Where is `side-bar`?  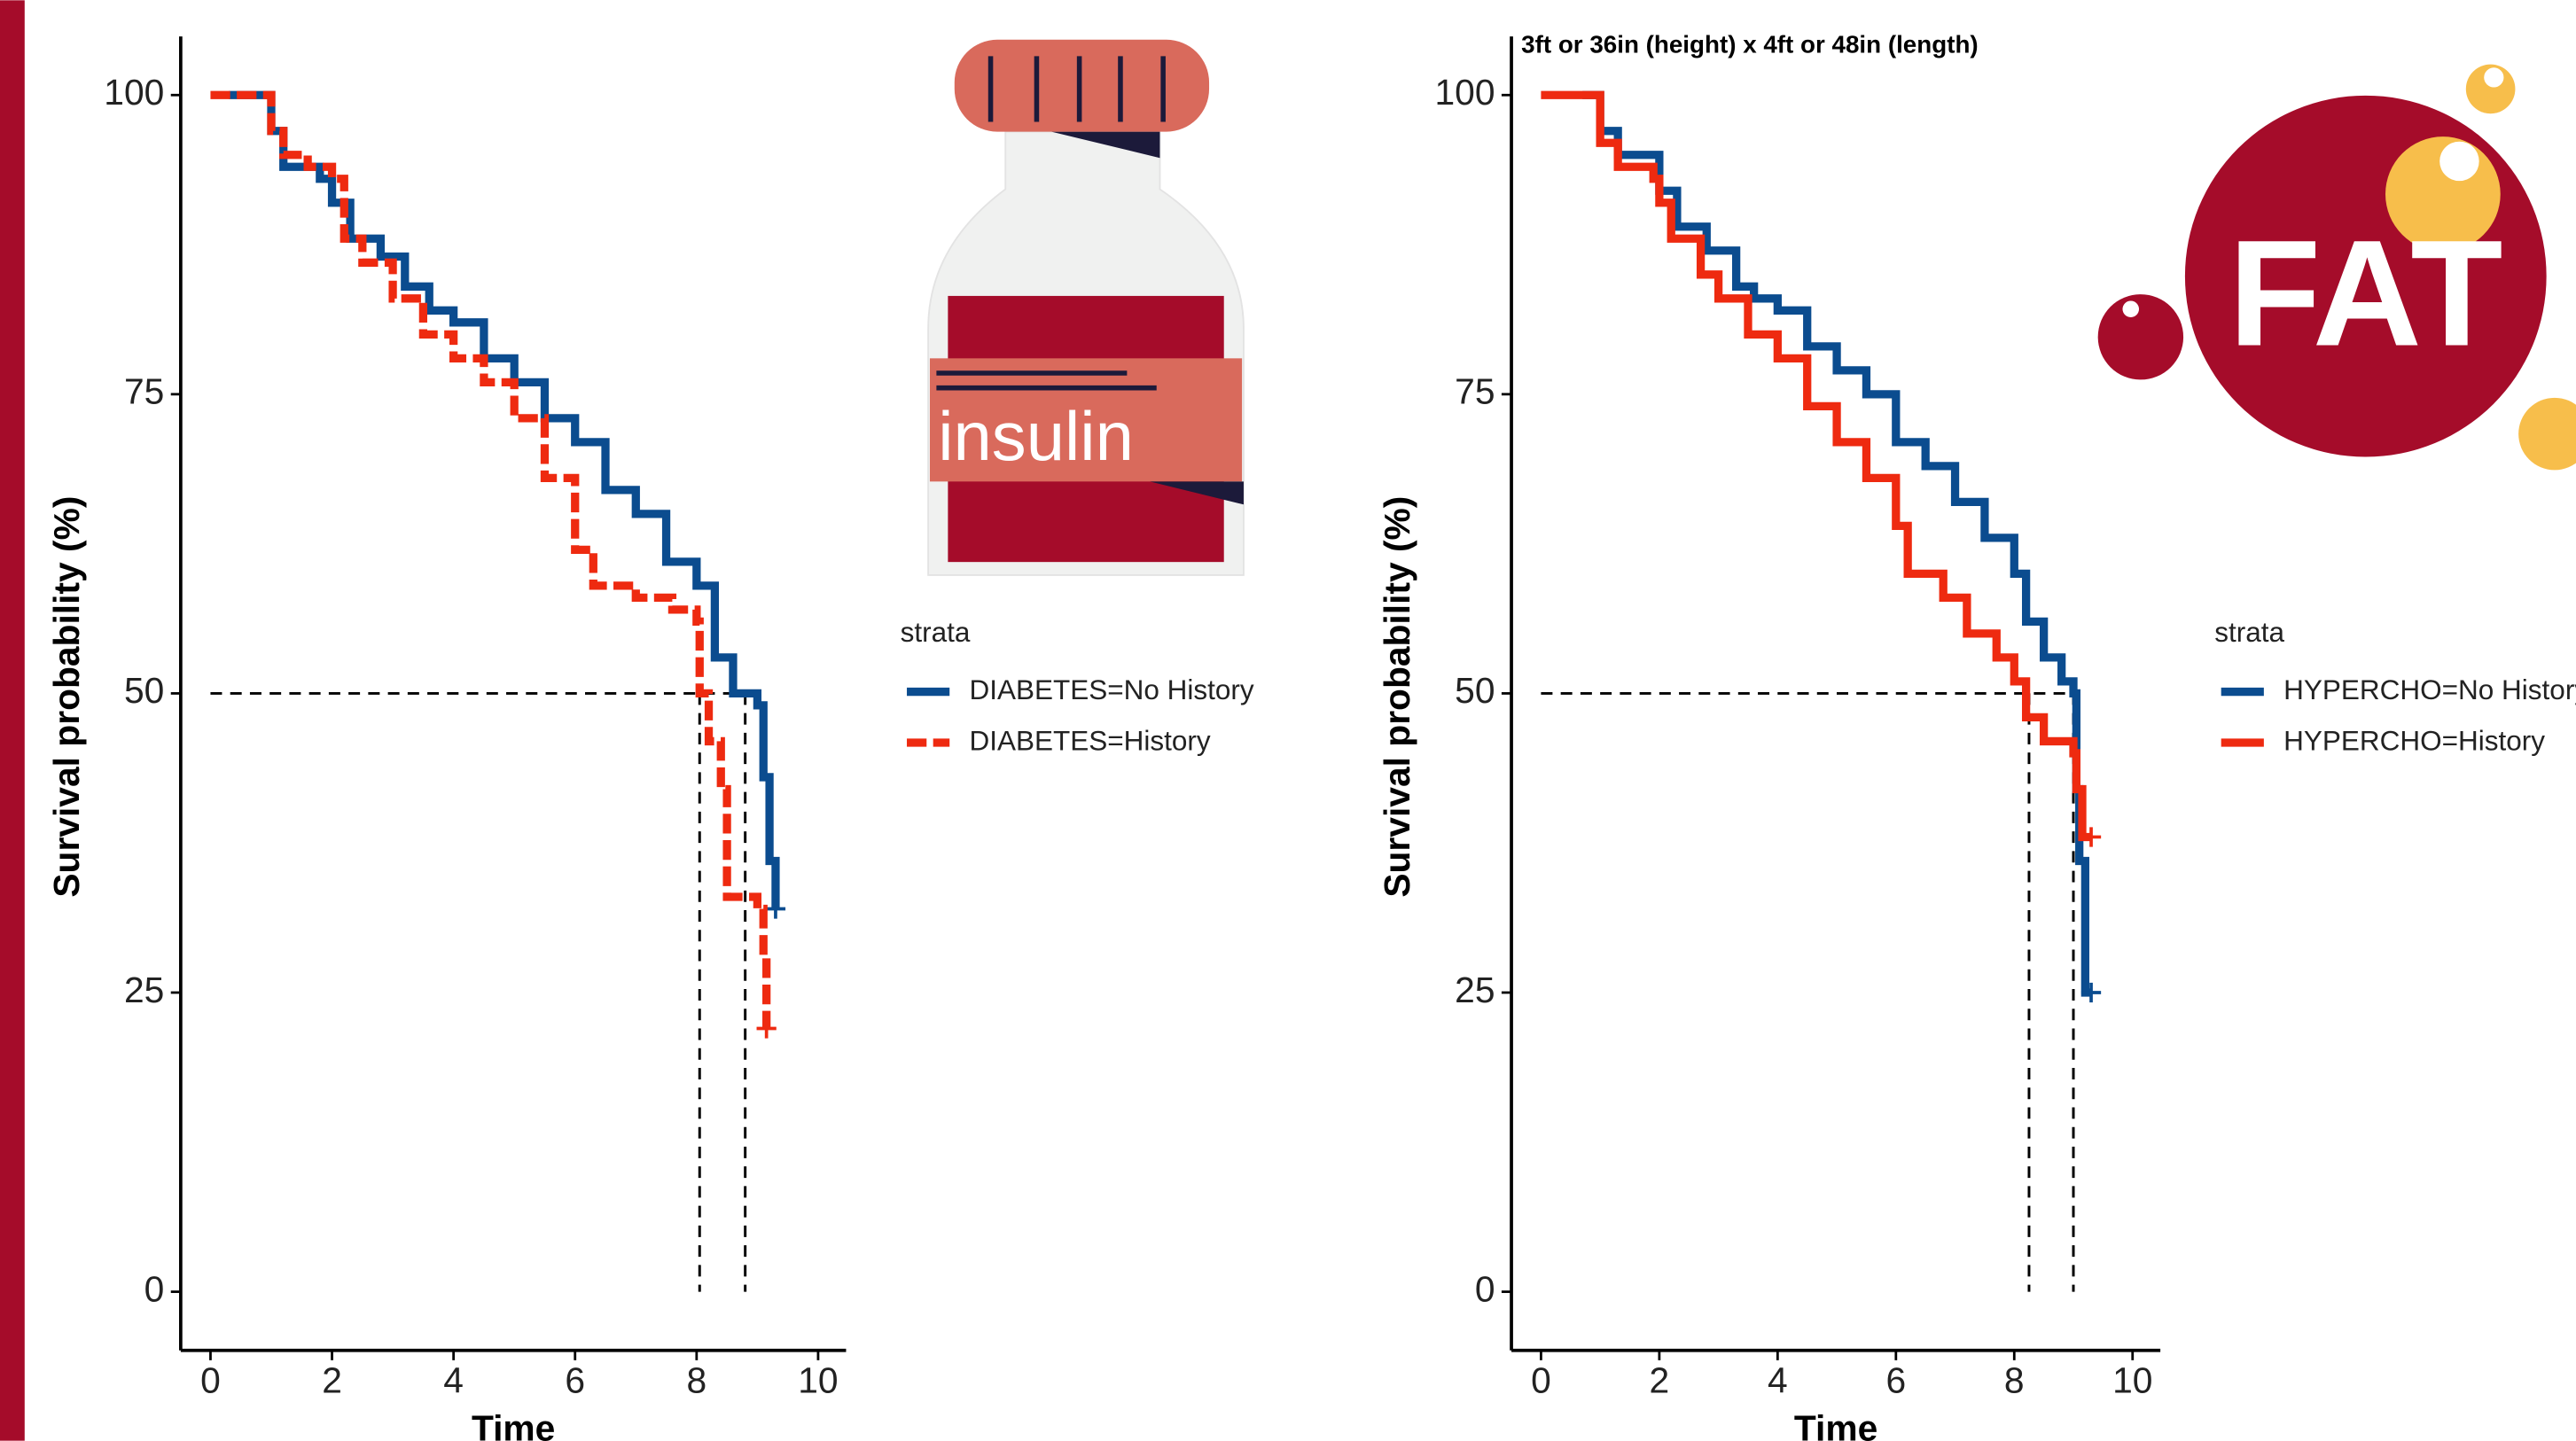 side-bar is located at coordinates (12, 721).